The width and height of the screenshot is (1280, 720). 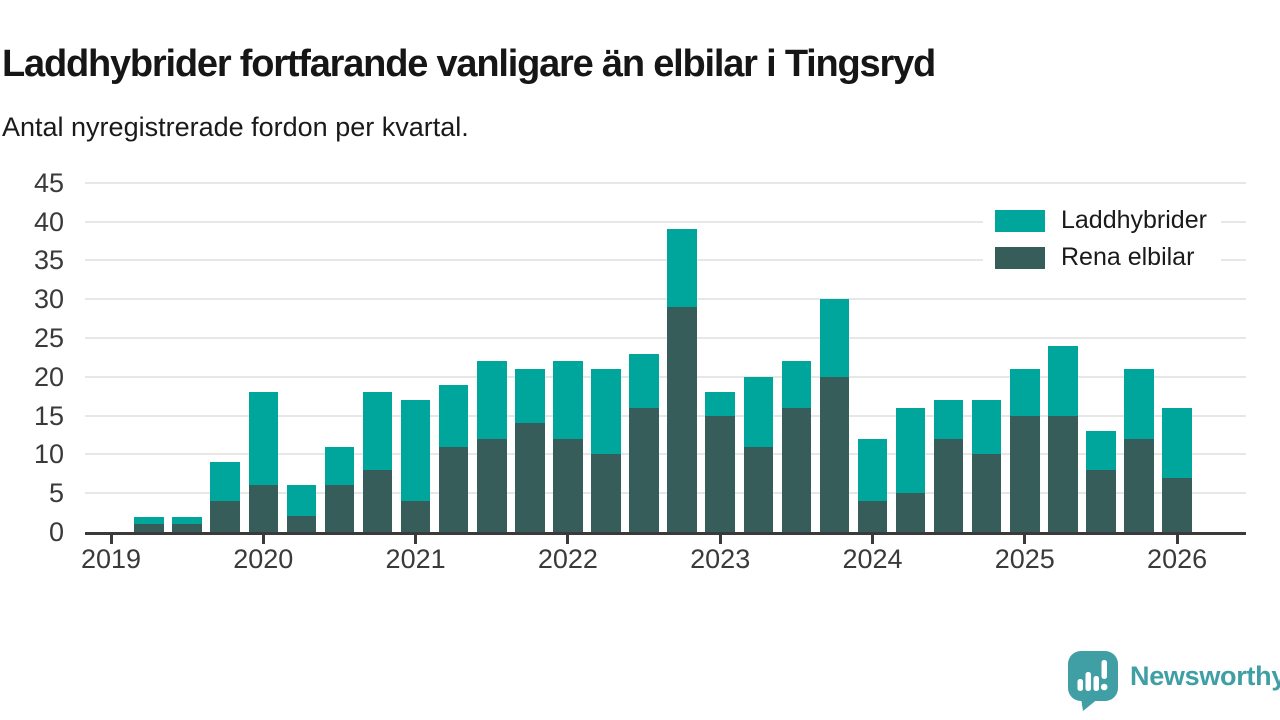 I want to click on bar-segment-rena-elbilar-2019-q2, so click(x=149, y=528).